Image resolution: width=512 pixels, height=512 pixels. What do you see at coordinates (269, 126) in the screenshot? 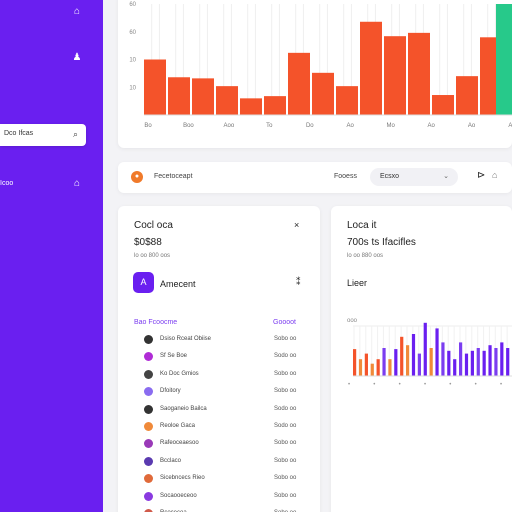
I see `x-tick-label: To` at bounding box center [269, 126].